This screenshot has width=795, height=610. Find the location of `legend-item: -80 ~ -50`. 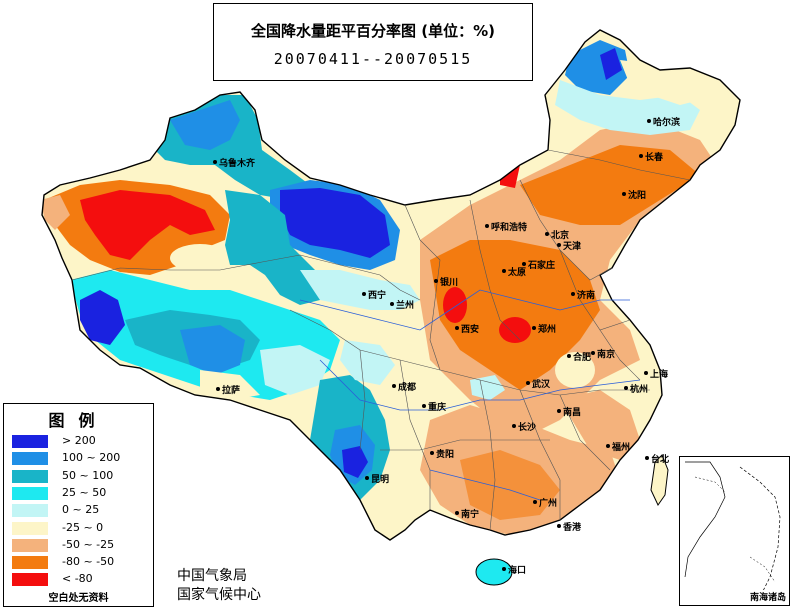

legend-item: -80 ~ -50 is located at coordinates (82, 562).